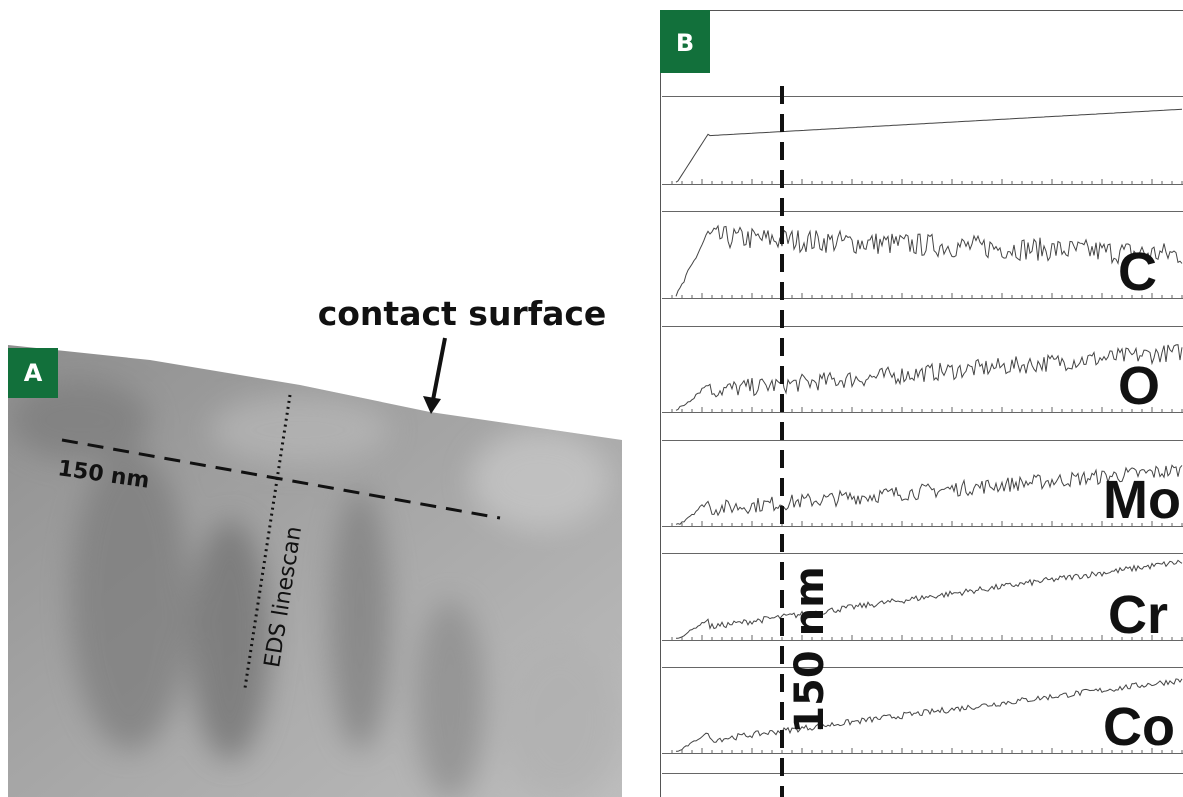 The image size is (1183, 797). Describe the element at coordinates (1139, 386) in the screenshot. I see `element-label: O` at that location.